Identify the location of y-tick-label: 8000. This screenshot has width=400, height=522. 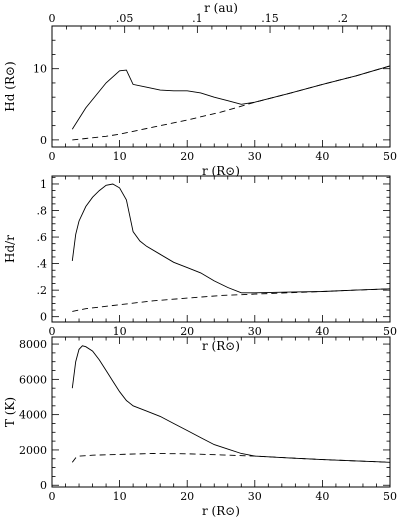
(33, 344).